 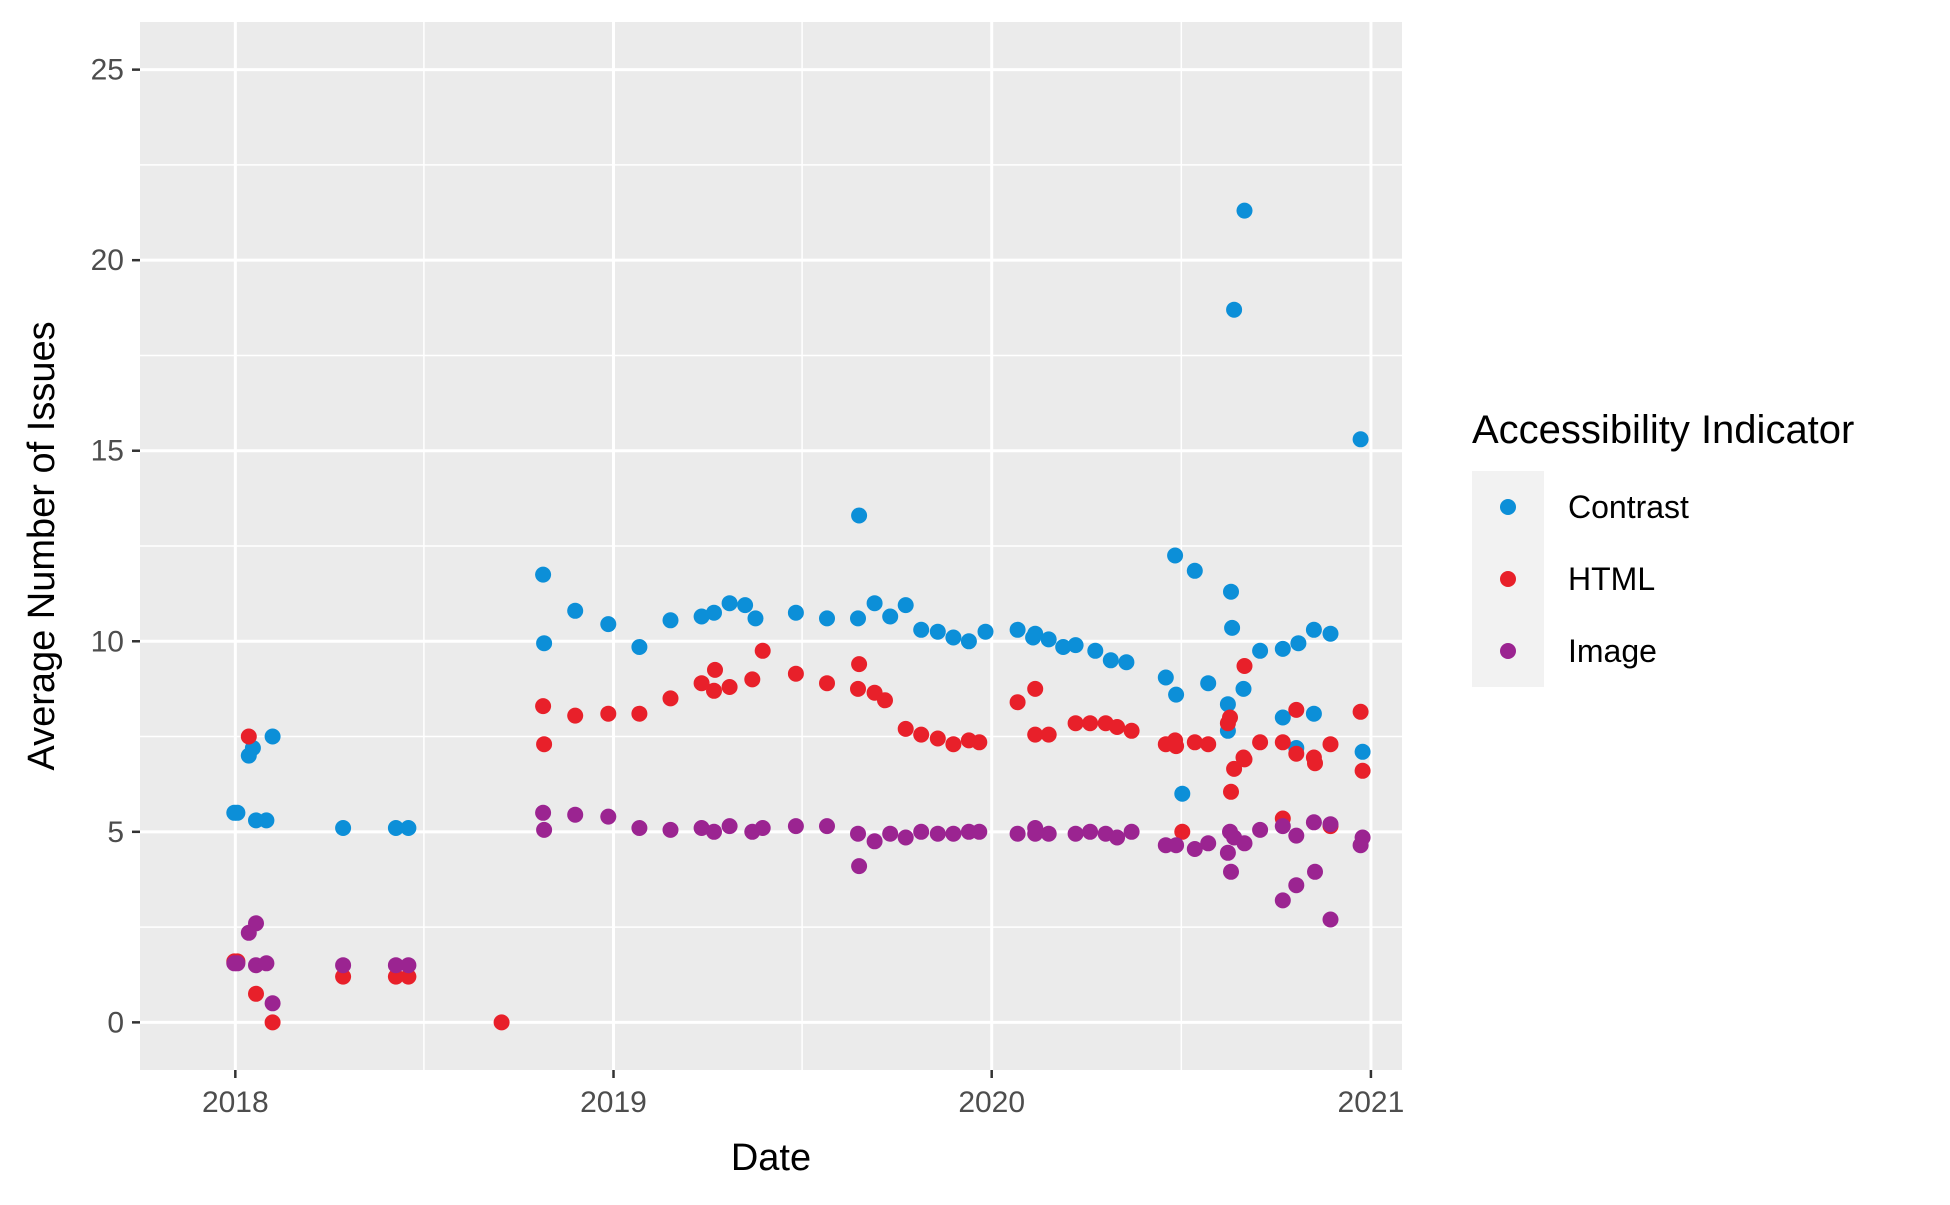 I want to click on y-tick-label: 25, so click(x=107, y=70).